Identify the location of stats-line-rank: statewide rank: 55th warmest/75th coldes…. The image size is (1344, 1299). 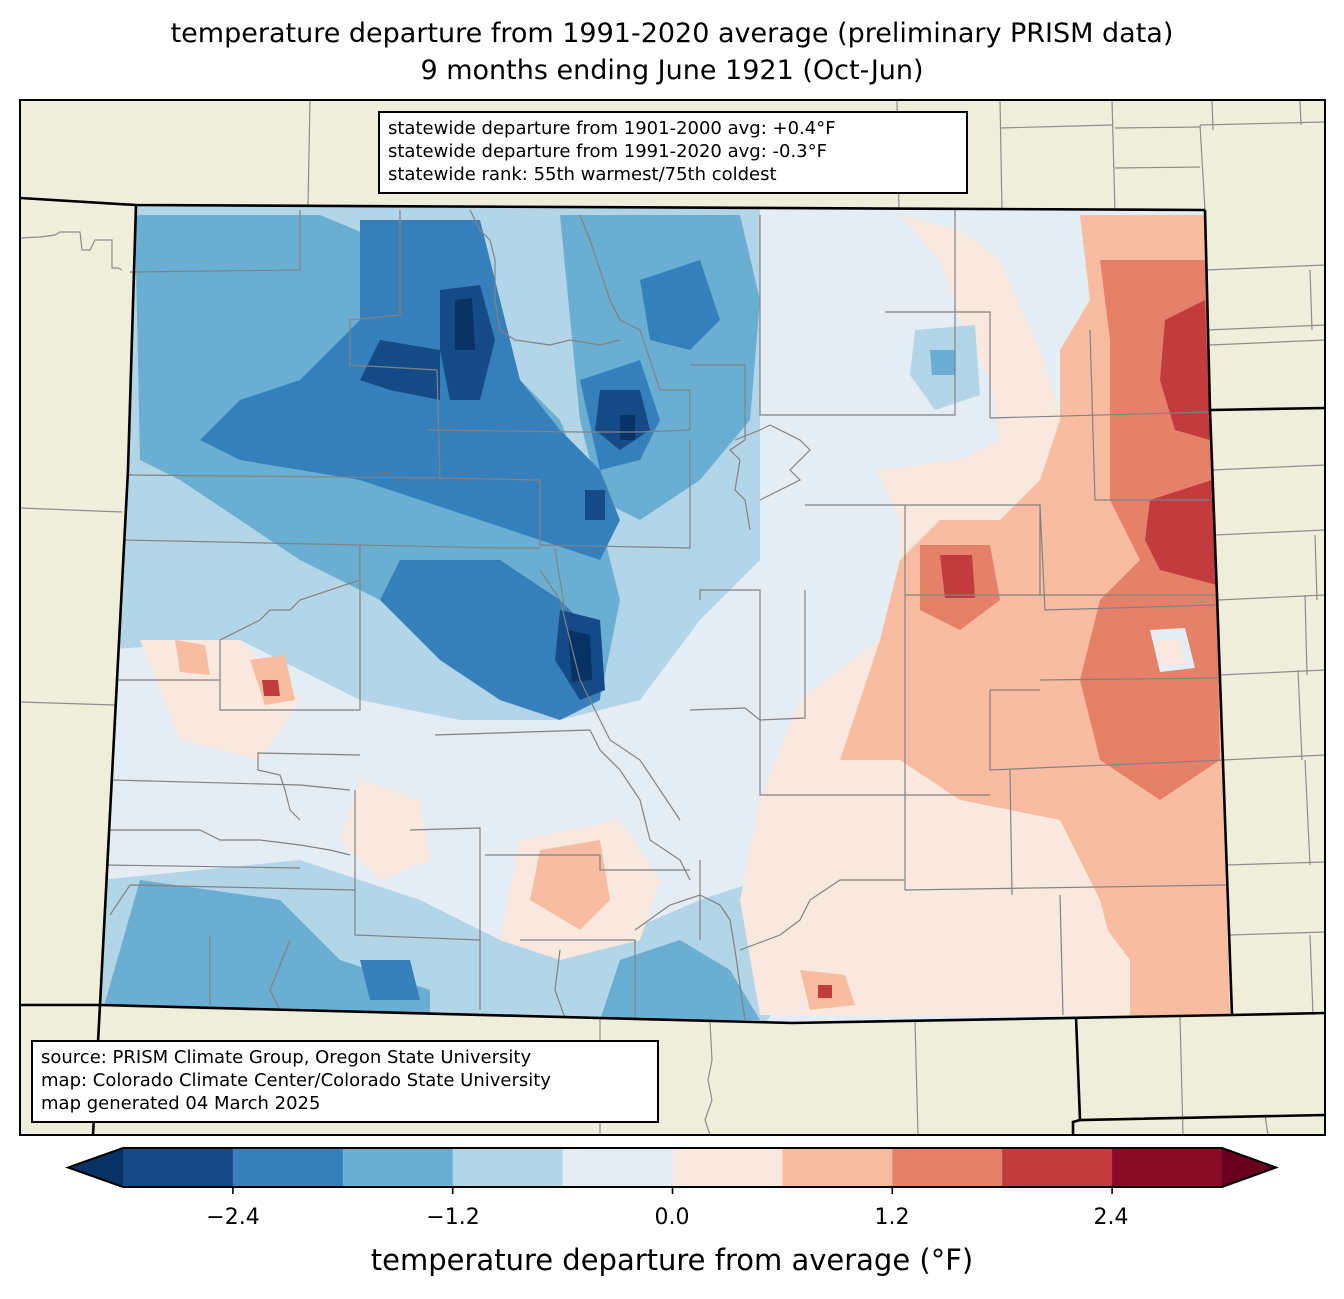
(582, 174).